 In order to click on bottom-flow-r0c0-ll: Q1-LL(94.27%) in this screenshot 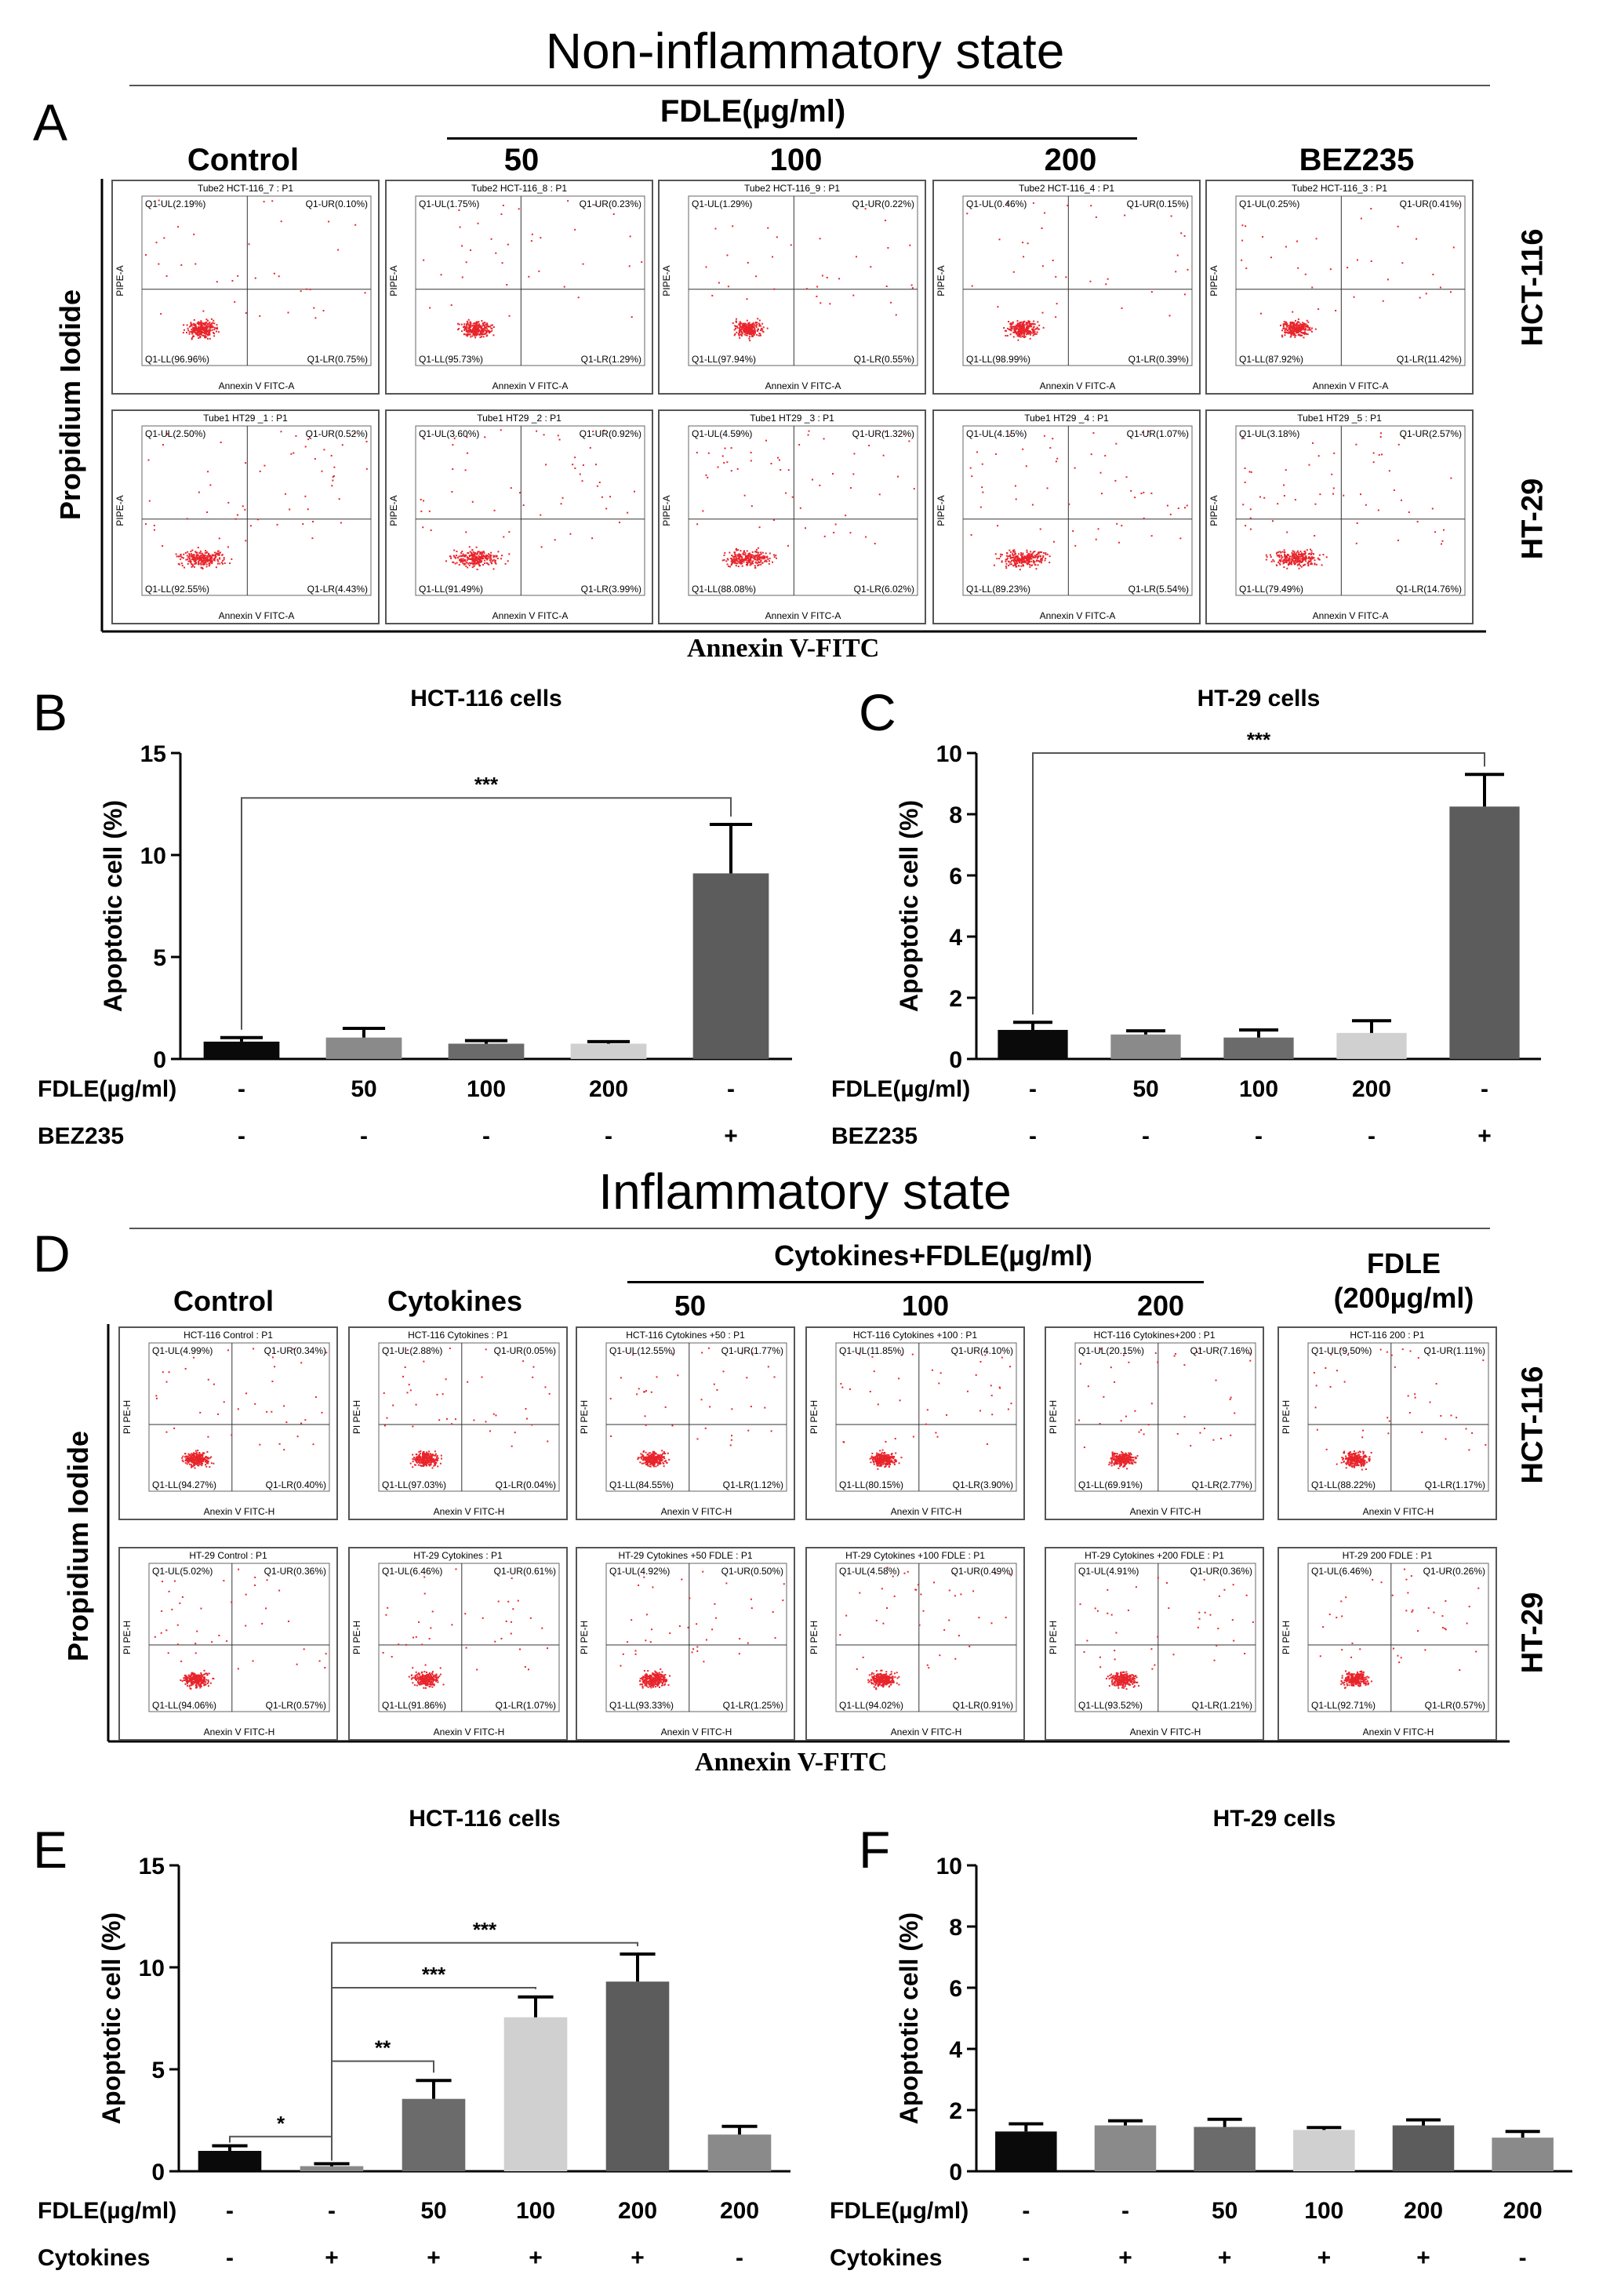, I will do `click(184, 1484)`.